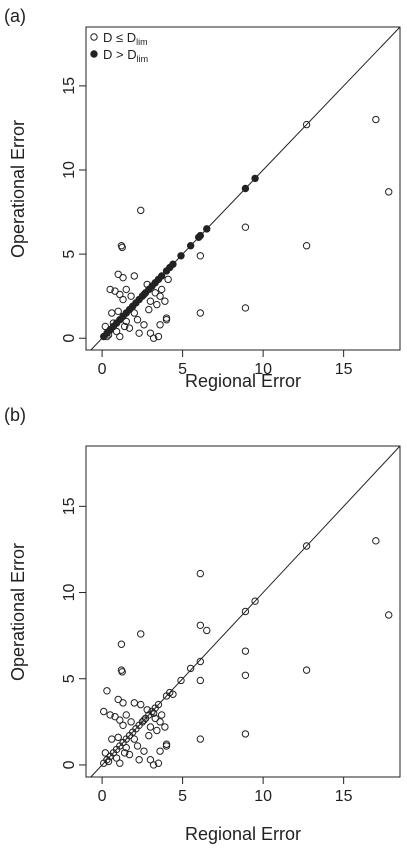 The height and width of the screenshot is (851, 407). What do you see at coordinates (182, 796) in the screenshot?
I see `x-tick-label: 5` at bounding box center [182, 796].